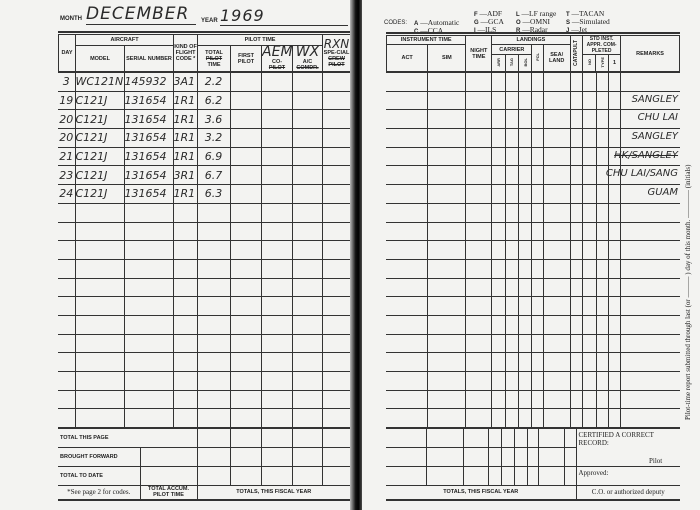 Image resolution: width=700 pixels, height=510 pixels. I want to click on total-accum-label: TOTAL ACCUM. PILOT TIME, so click(168, 492).